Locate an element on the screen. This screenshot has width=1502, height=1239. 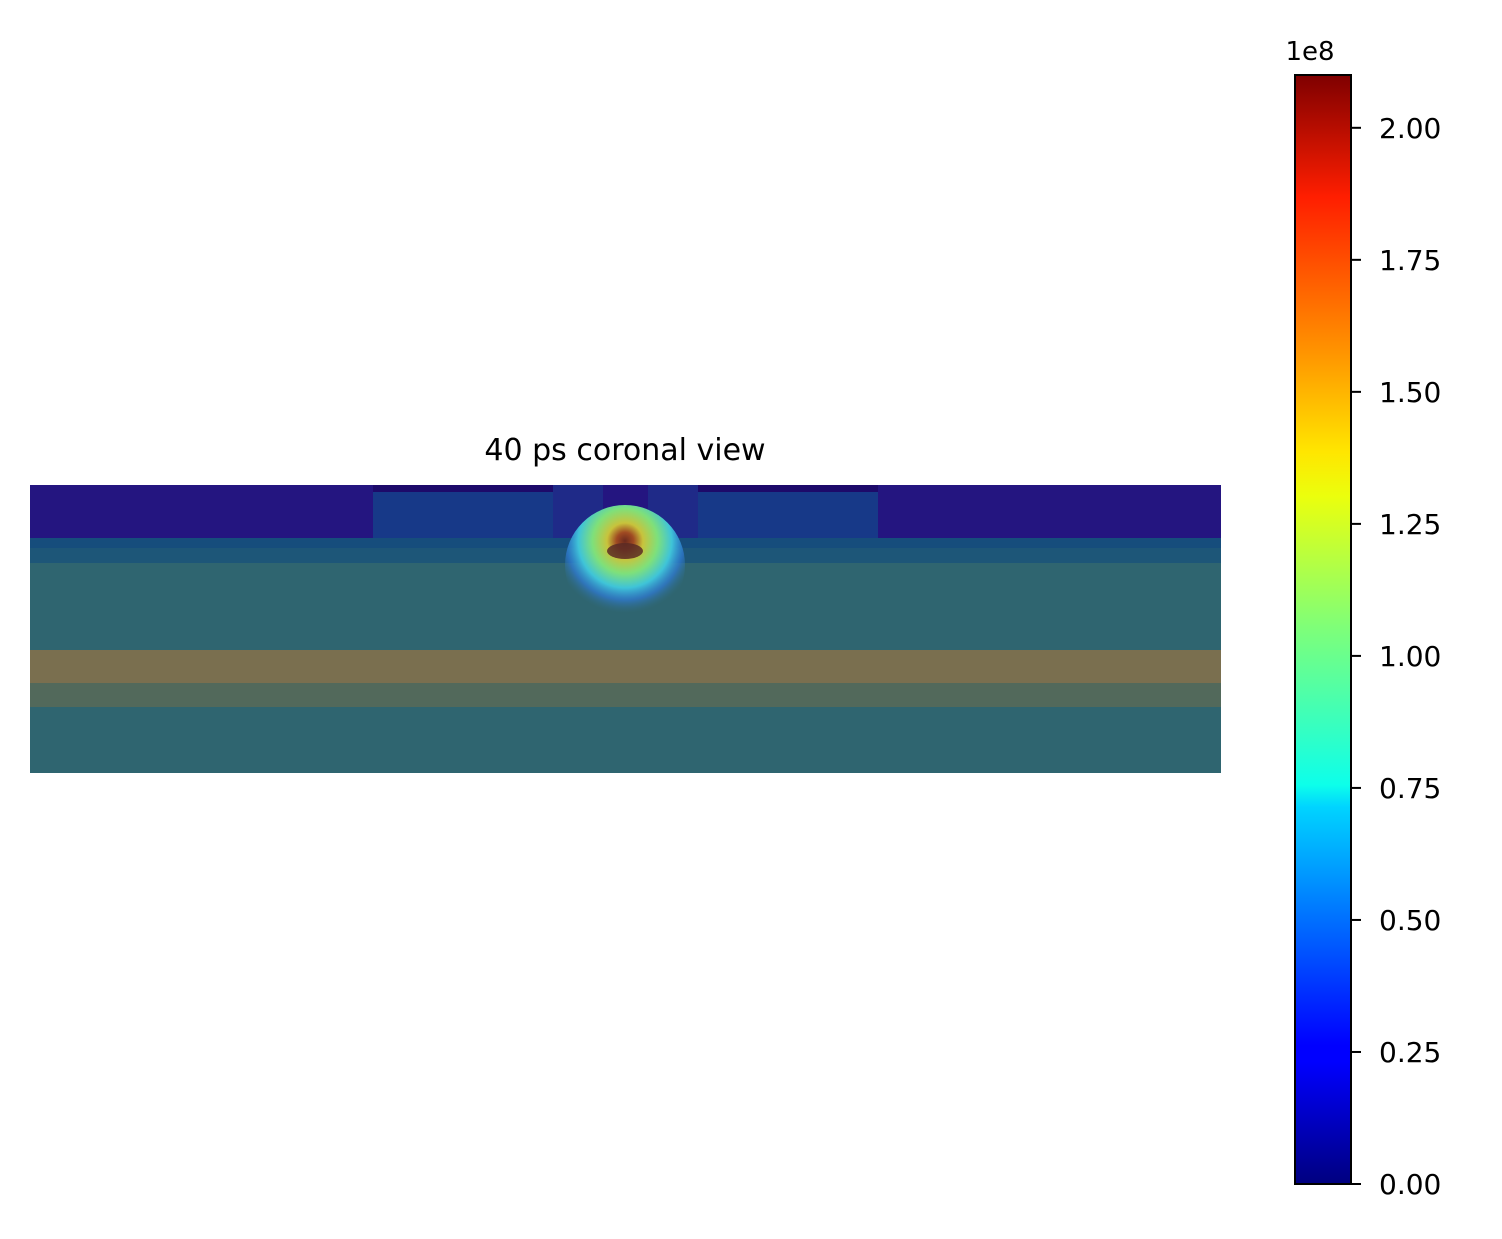
electrode-right is located at coordinates (788, 515).